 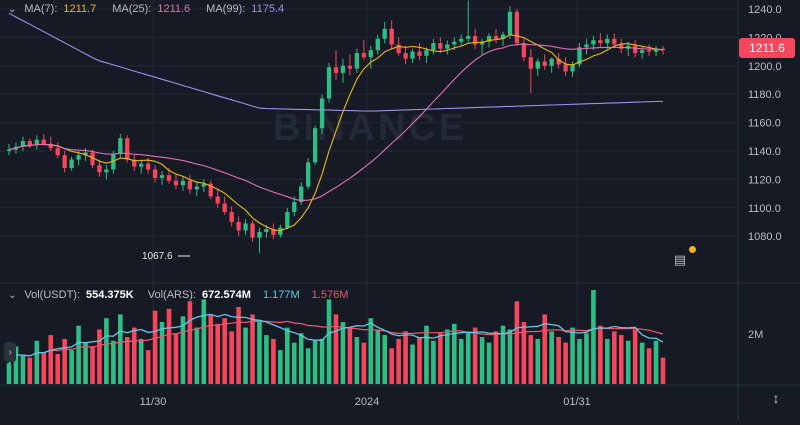 I want to click on price-tick-label: 1120.0, so click(x=764, y=180).